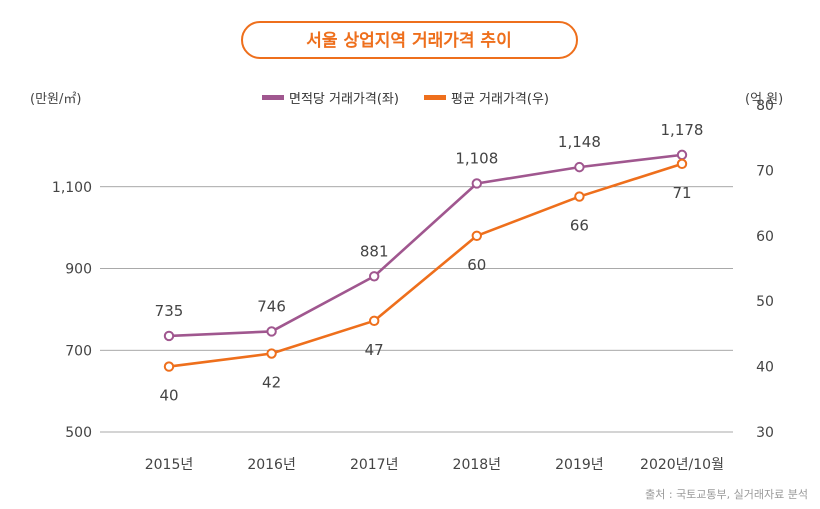  Describe the element at coordinates (405, 99) in the screenshot. I see `legend: 면적당 거래가격(좌) 평균 거래가격(우)` at that location.